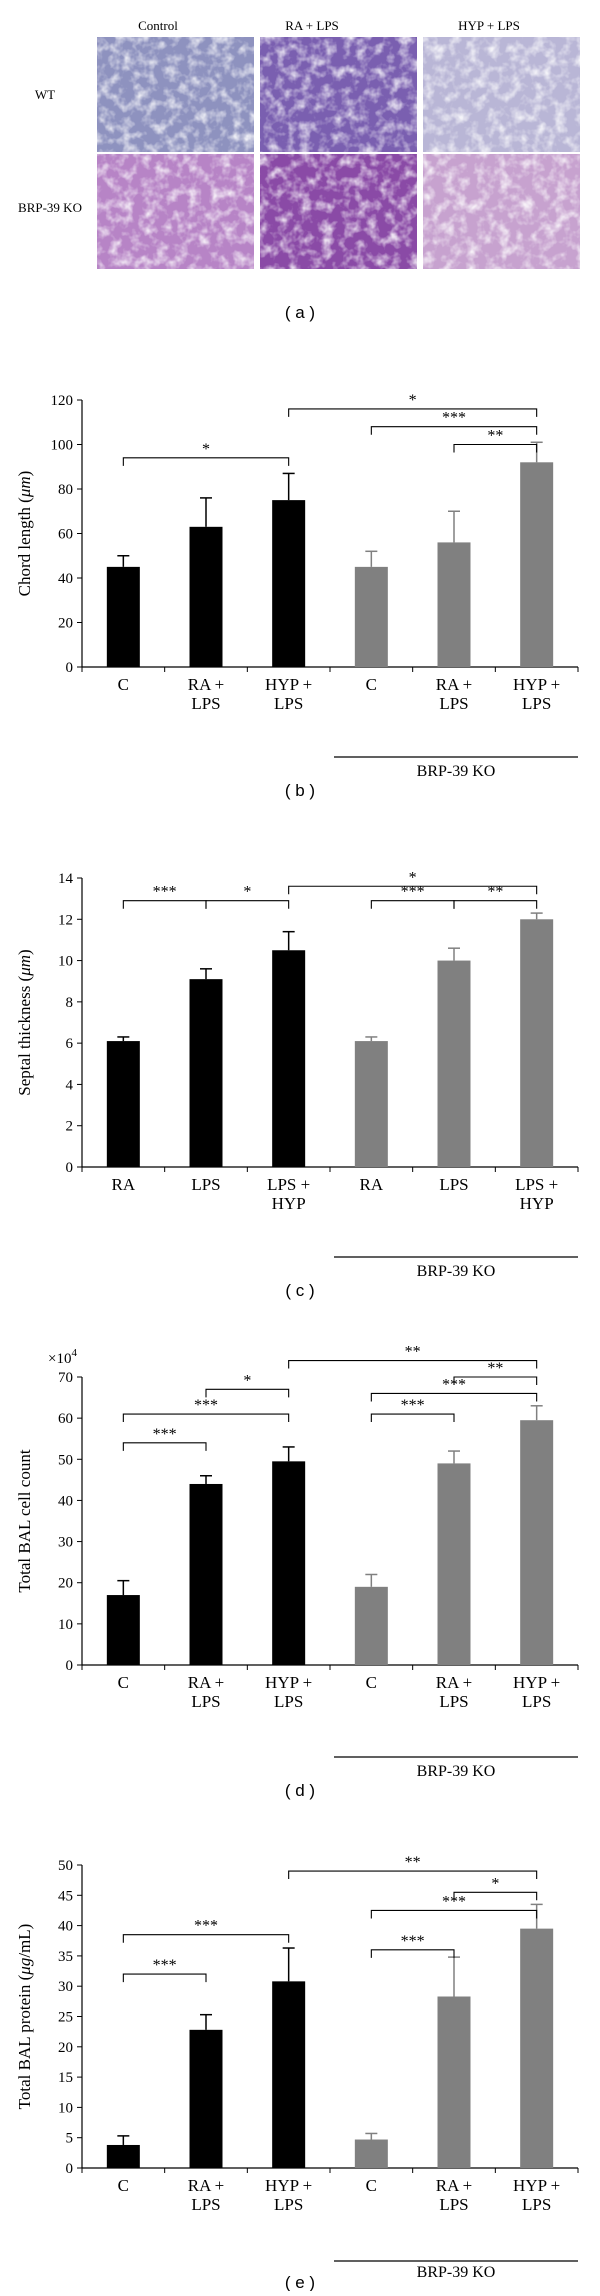  Describe the element at coordinates (70, 1127) in the screenshot. I see `y-tick-label: 2` at that location.